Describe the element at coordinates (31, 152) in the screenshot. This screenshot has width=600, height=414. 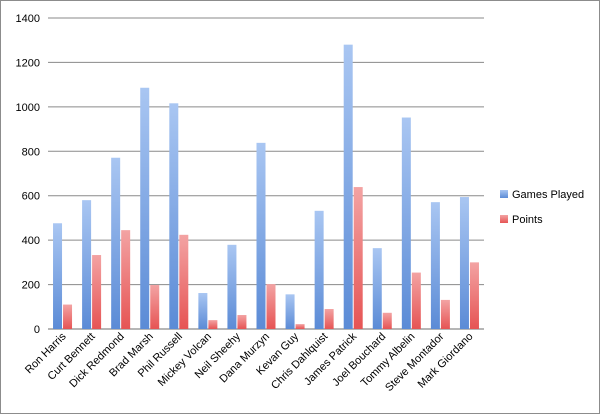
I see `y-tick-label: 800` at that location.